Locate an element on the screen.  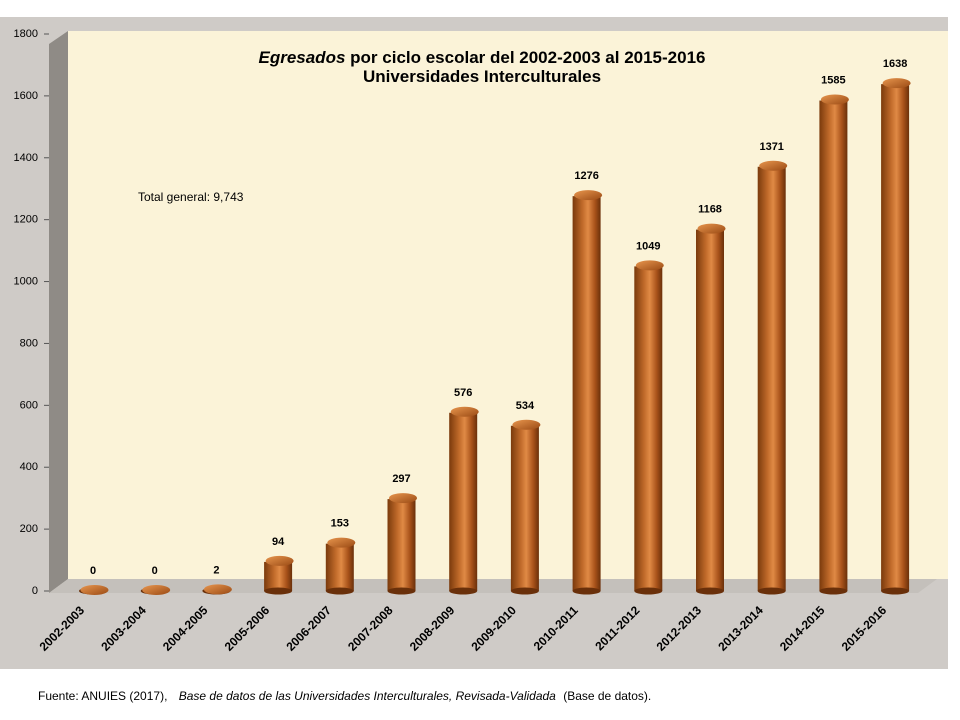
x-tick-label: 2002-2003 is located at coordinates (62, 628).